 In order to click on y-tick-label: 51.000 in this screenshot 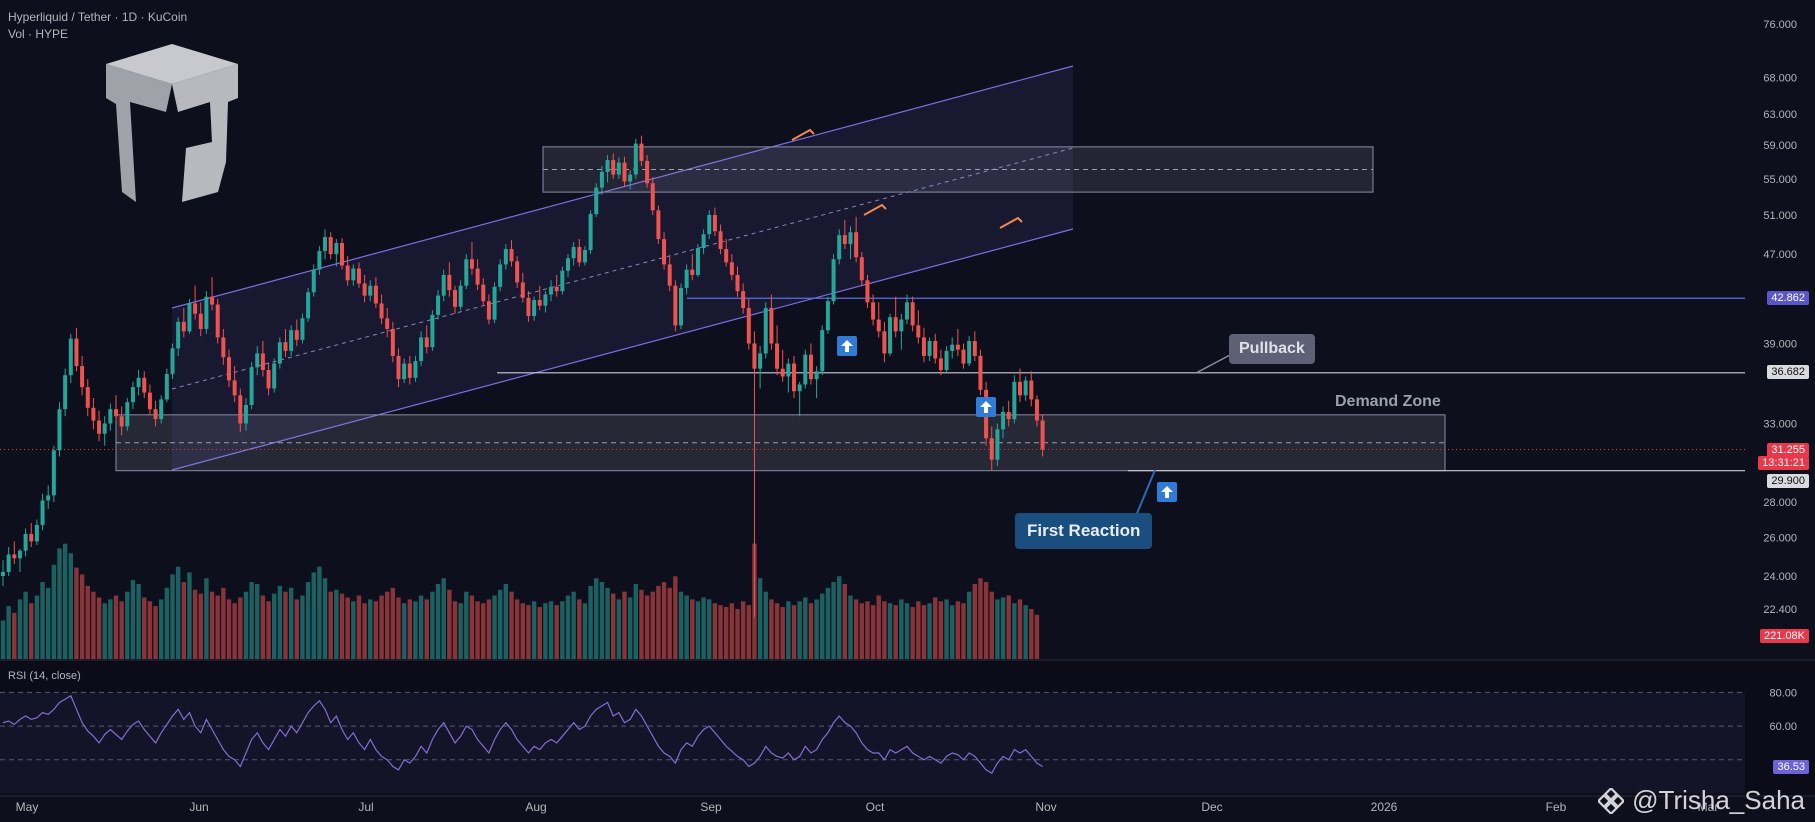, I will do `click(1780, 216)`.